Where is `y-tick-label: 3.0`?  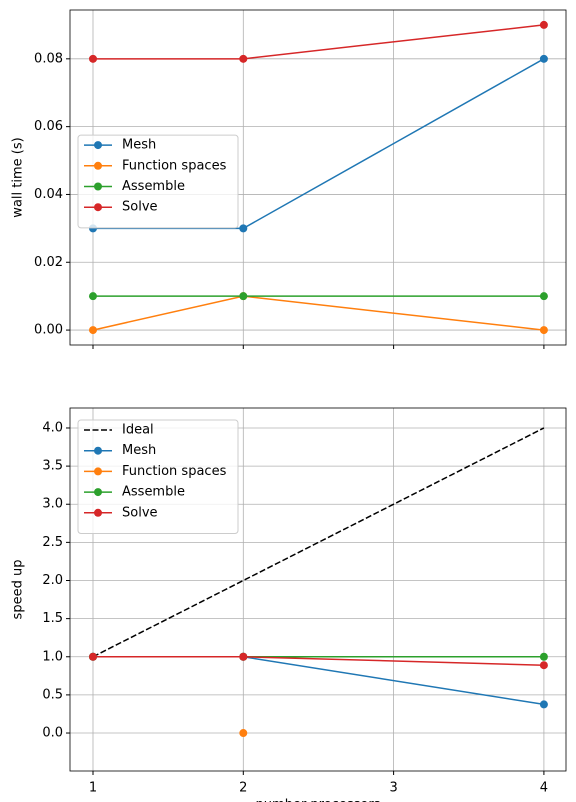
y-tick-label: 3.0 is located at coordinates (52, 504).